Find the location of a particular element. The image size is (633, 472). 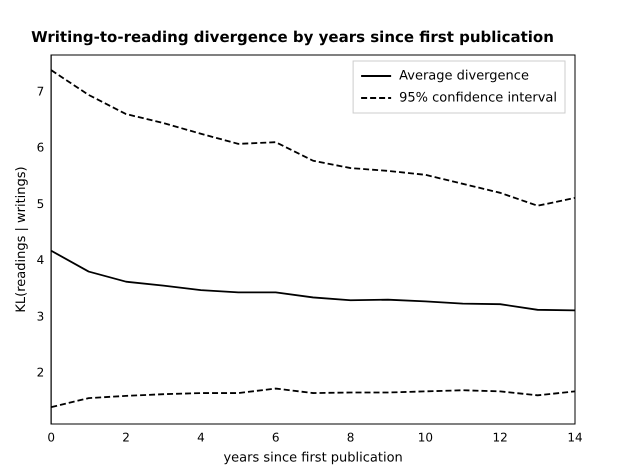

y-tick-label: 6 is located at coordinates (40, 147).